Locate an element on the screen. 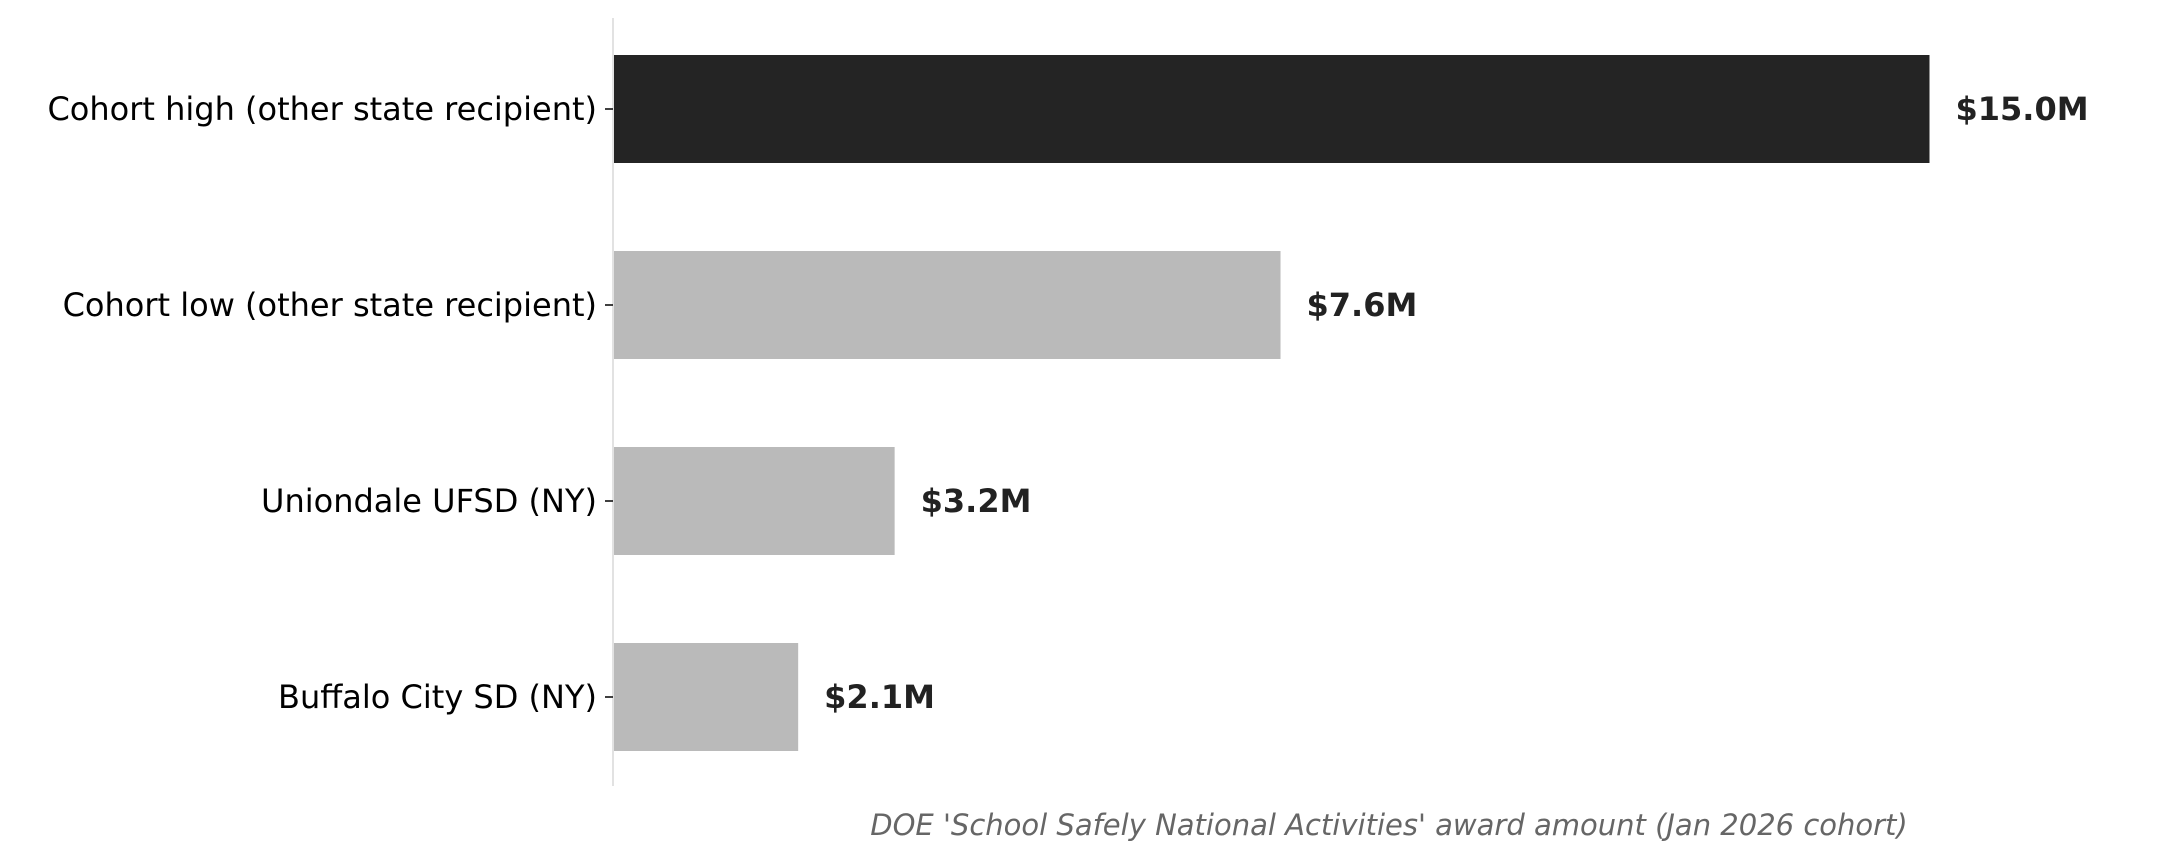 Image resolution: width=2179 pixels, height=860 pixels. category-label: Cohort high (other state recipient) is located at coordinates (322, 109).